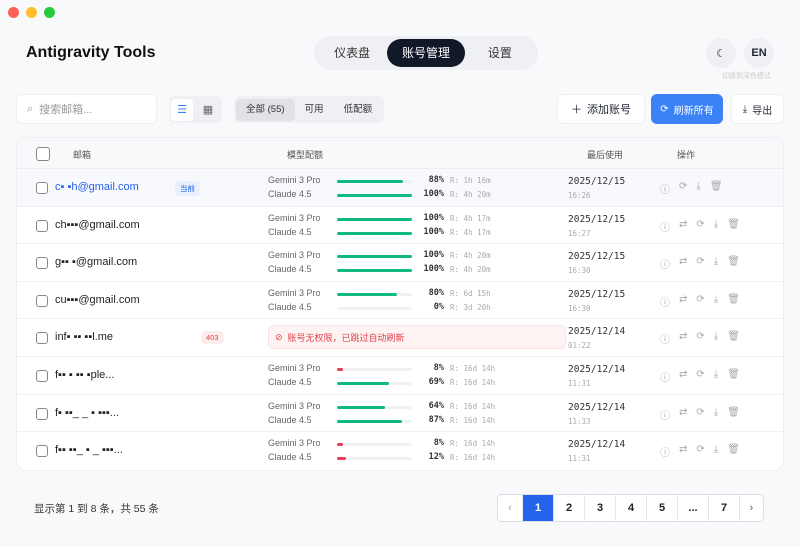 The height and width of the screenshot is (547, 800). Describe the element at coordinates (436, 180) in the screenshot. I see `quota-percent: 88%` at that location.